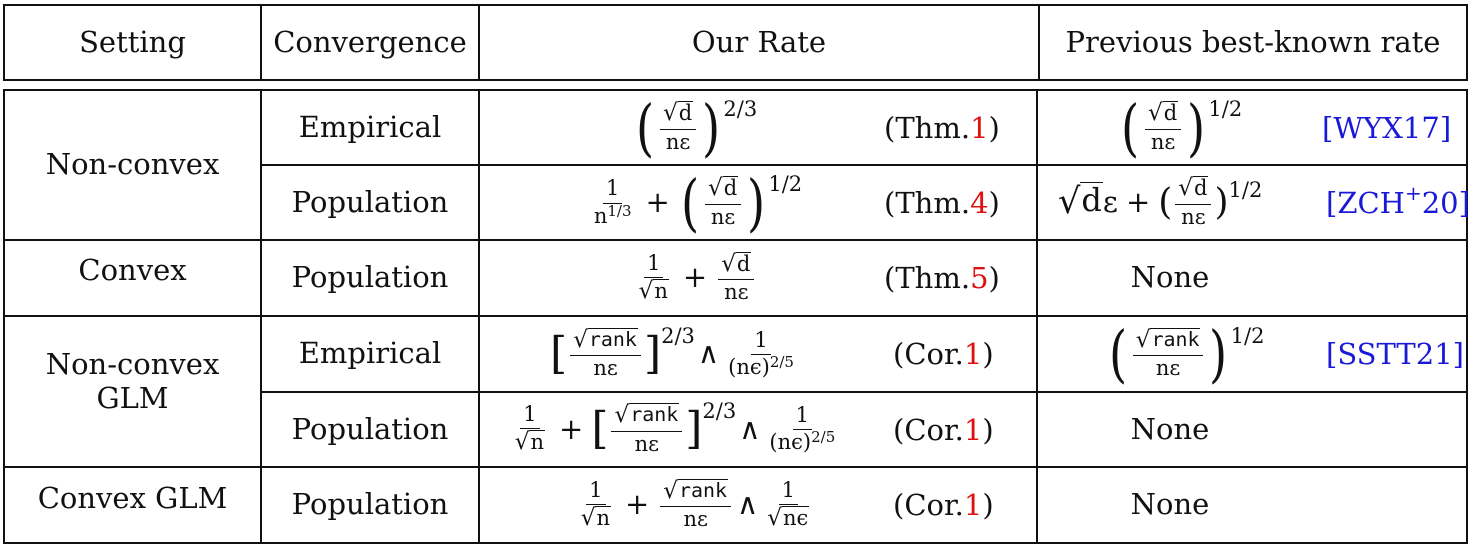  Describe the element at coordinates (370, 277) in the screenshot. I see `convergence-row3: Population` at that location.